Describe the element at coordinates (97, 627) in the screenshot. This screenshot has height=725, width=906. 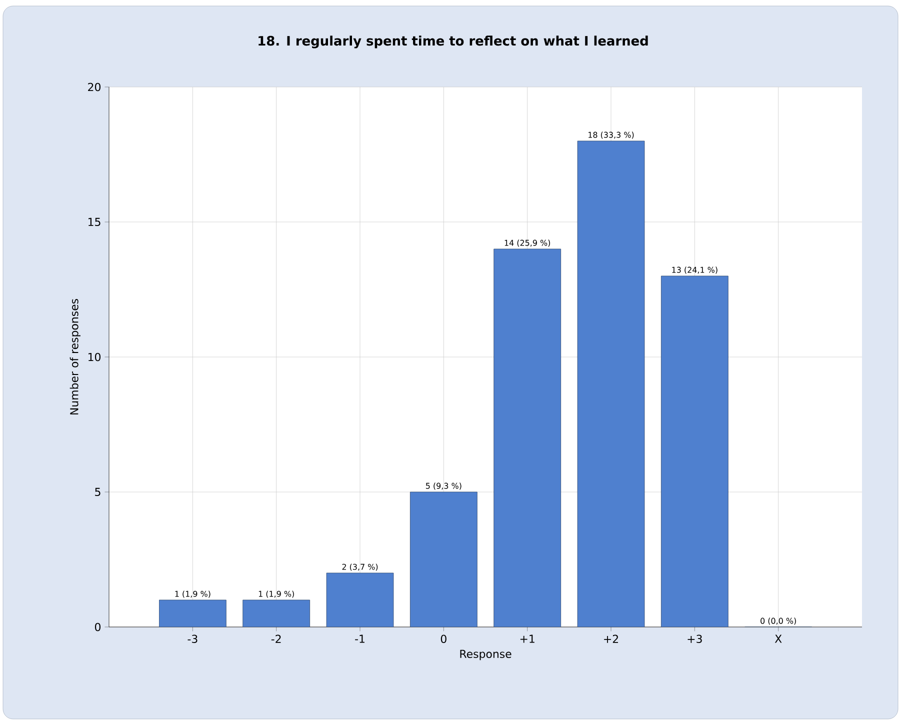
I see `y-tick-label: 0` at that location.